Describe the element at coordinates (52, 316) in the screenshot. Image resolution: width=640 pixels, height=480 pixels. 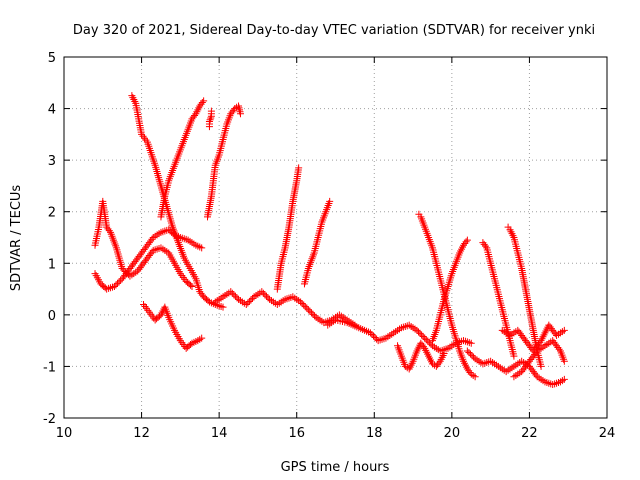
I see `y-tick-label: 0` at that location.